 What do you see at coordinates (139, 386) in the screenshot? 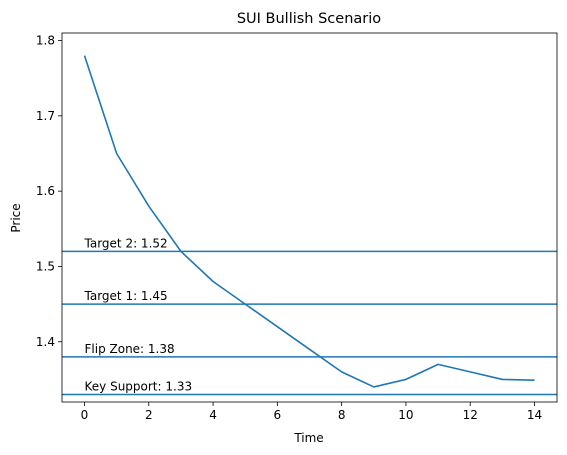
I see `reference-line-label: Key Support: 1.33` at bounding box center [139, 386].